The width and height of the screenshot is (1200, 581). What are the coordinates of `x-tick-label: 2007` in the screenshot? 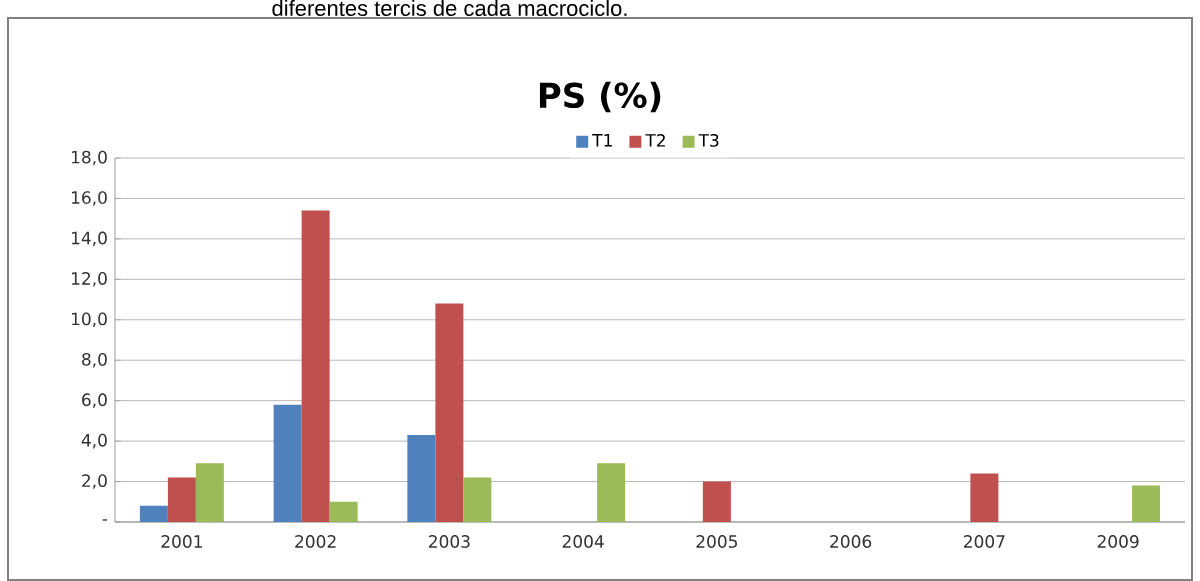 It's located at (984, 541).